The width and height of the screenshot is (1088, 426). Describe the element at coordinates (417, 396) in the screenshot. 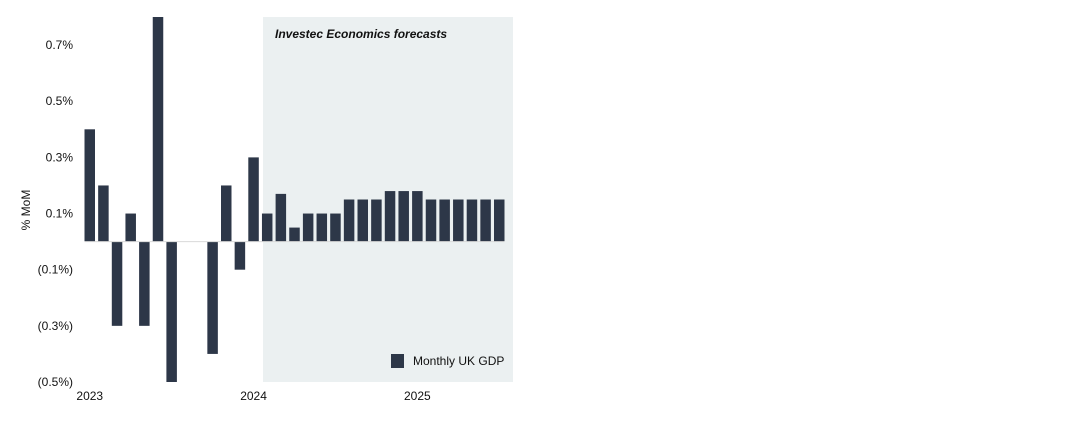

I see `x-tick-label: 2025` at that location.